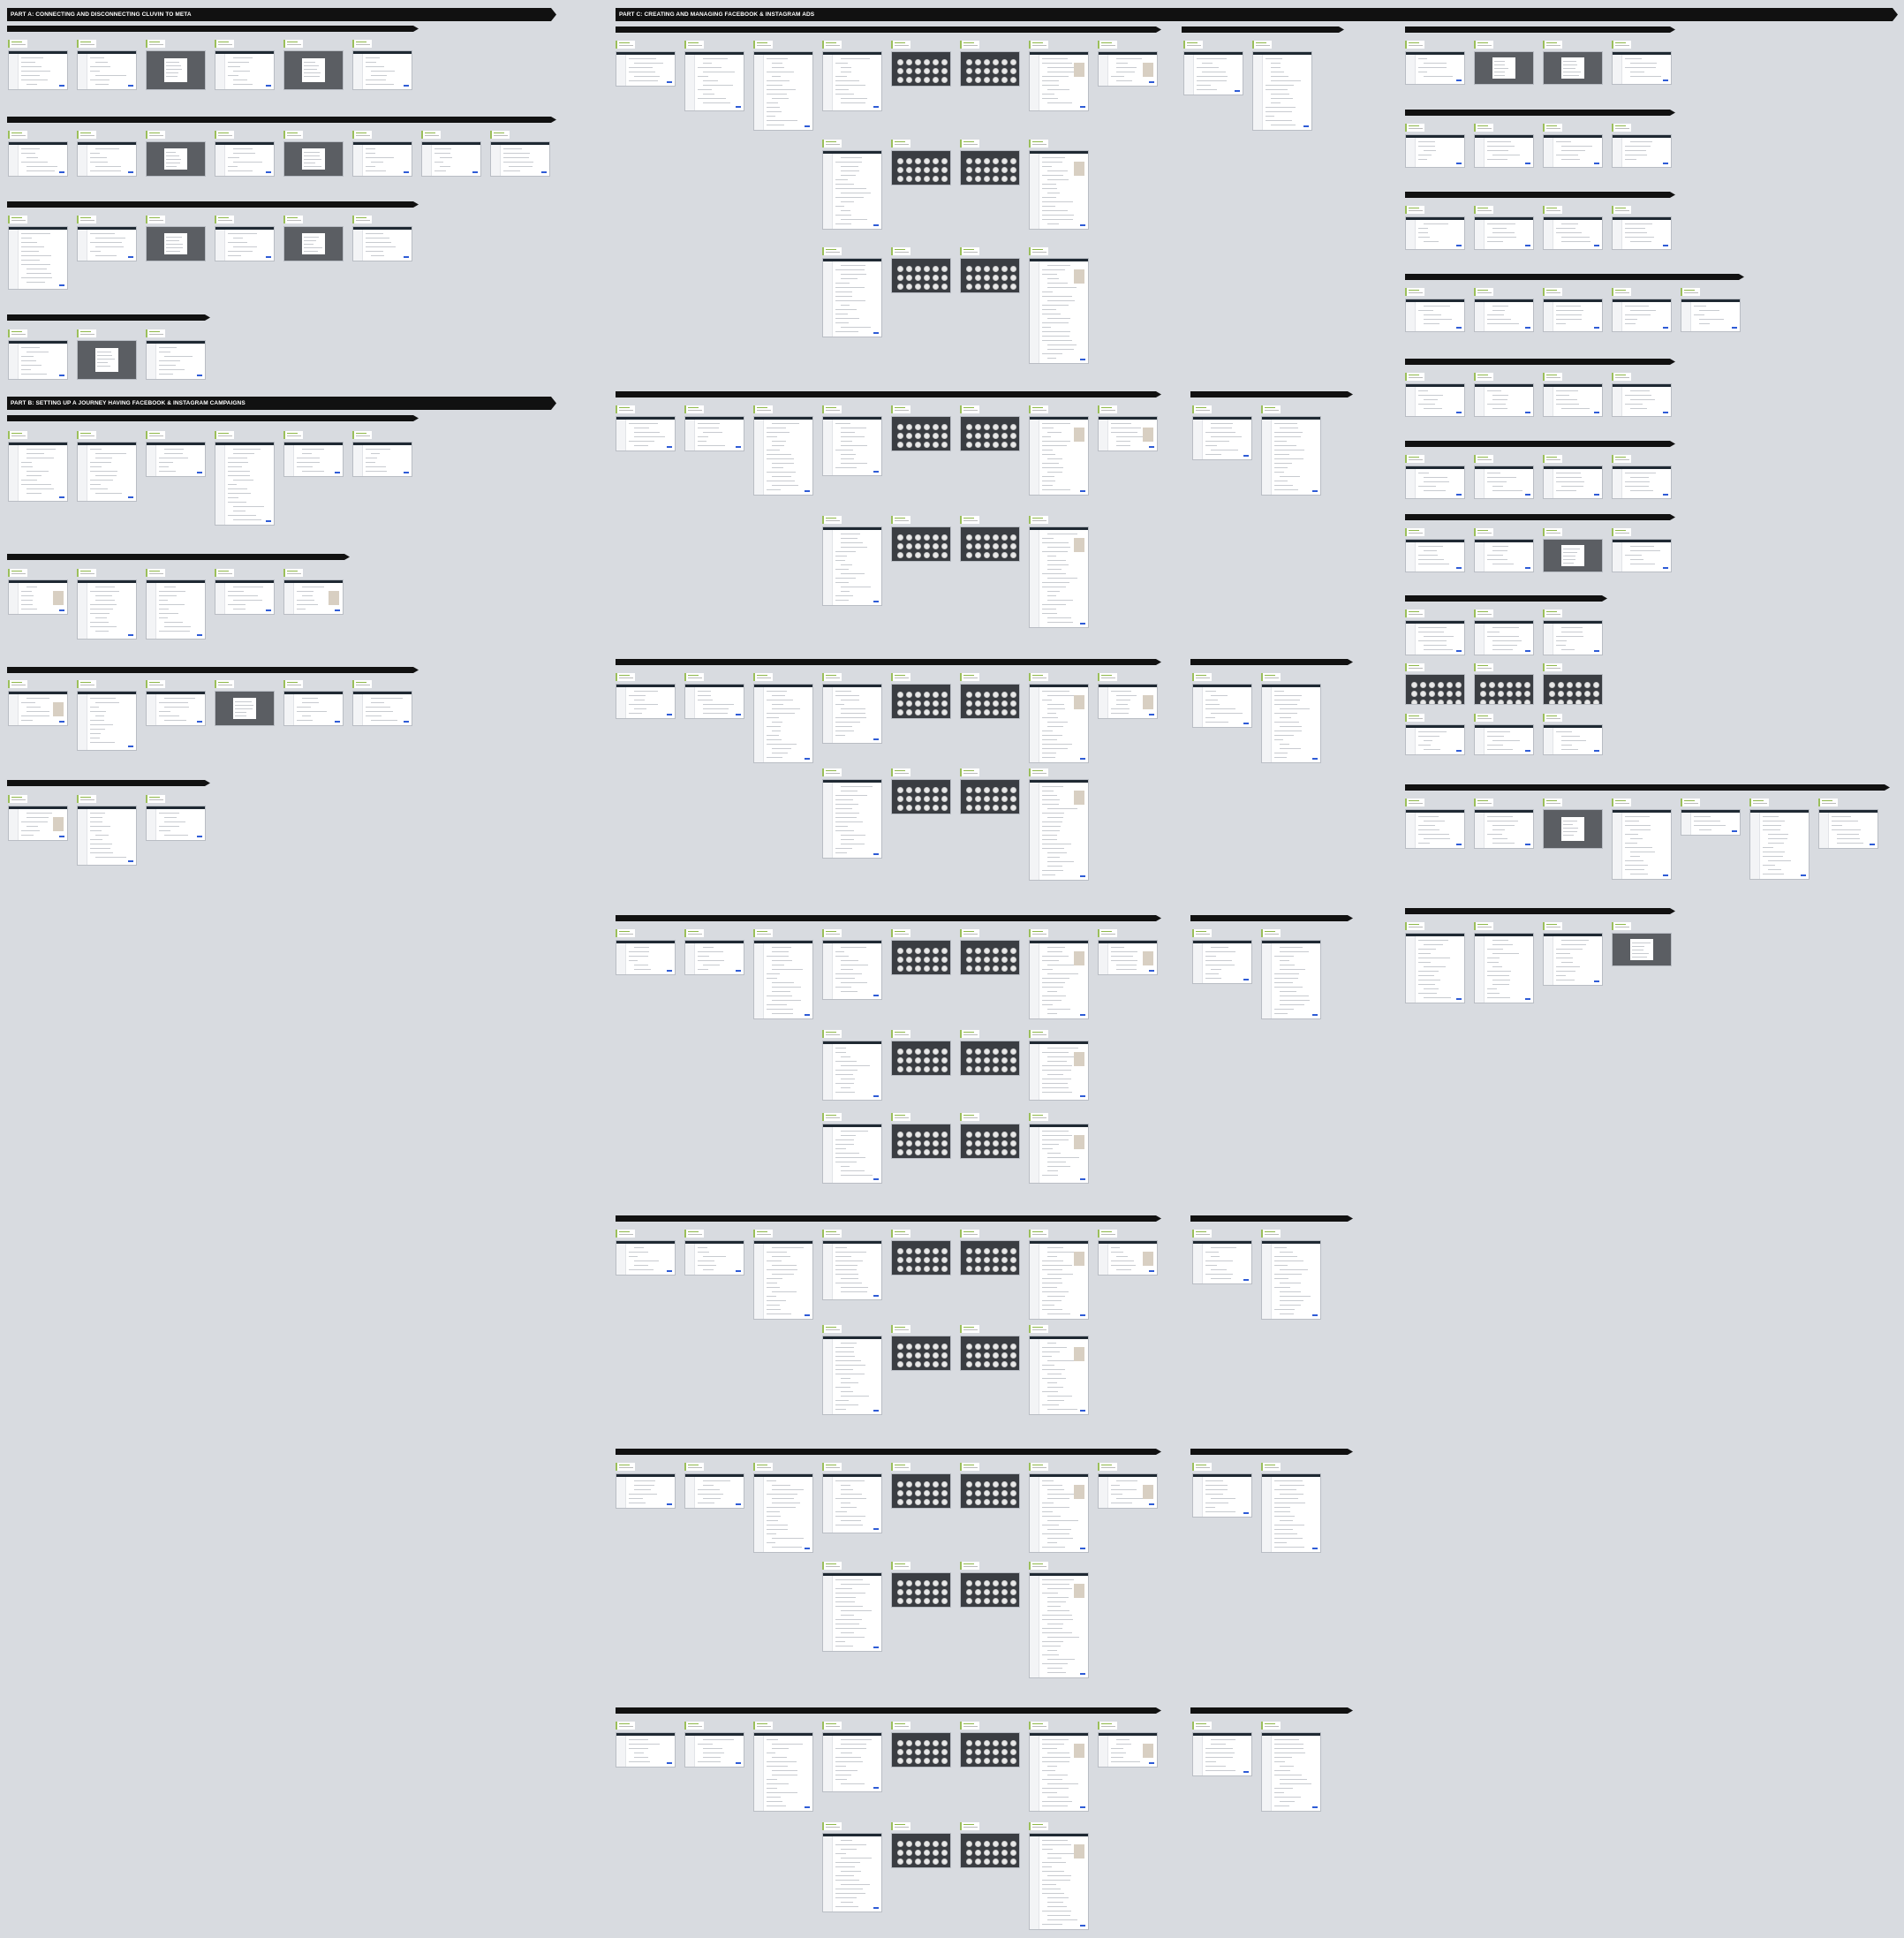  What do you see at coordinates (1148, 1492) in the screenshot?
I see `image-preview` at bounding box center [1148, 1492].